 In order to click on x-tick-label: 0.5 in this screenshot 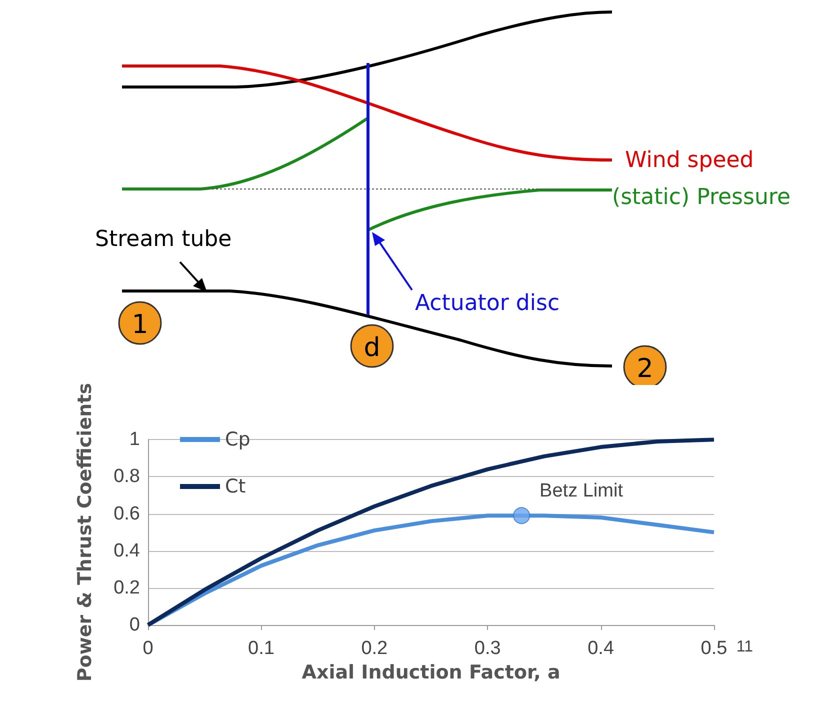, I will do `click(714, 648)`.